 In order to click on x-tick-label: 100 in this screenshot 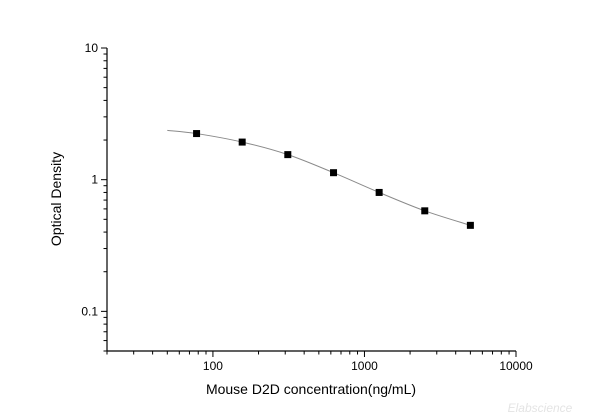, I will do `click(213, 366)`.